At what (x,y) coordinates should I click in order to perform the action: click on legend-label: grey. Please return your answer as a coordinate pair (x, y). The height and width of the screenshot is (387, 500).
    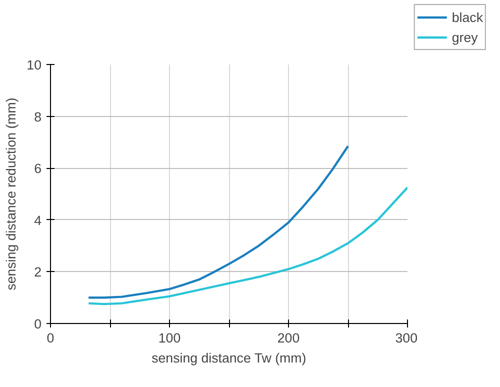
    Looking at the image, I should click on (465, 37).